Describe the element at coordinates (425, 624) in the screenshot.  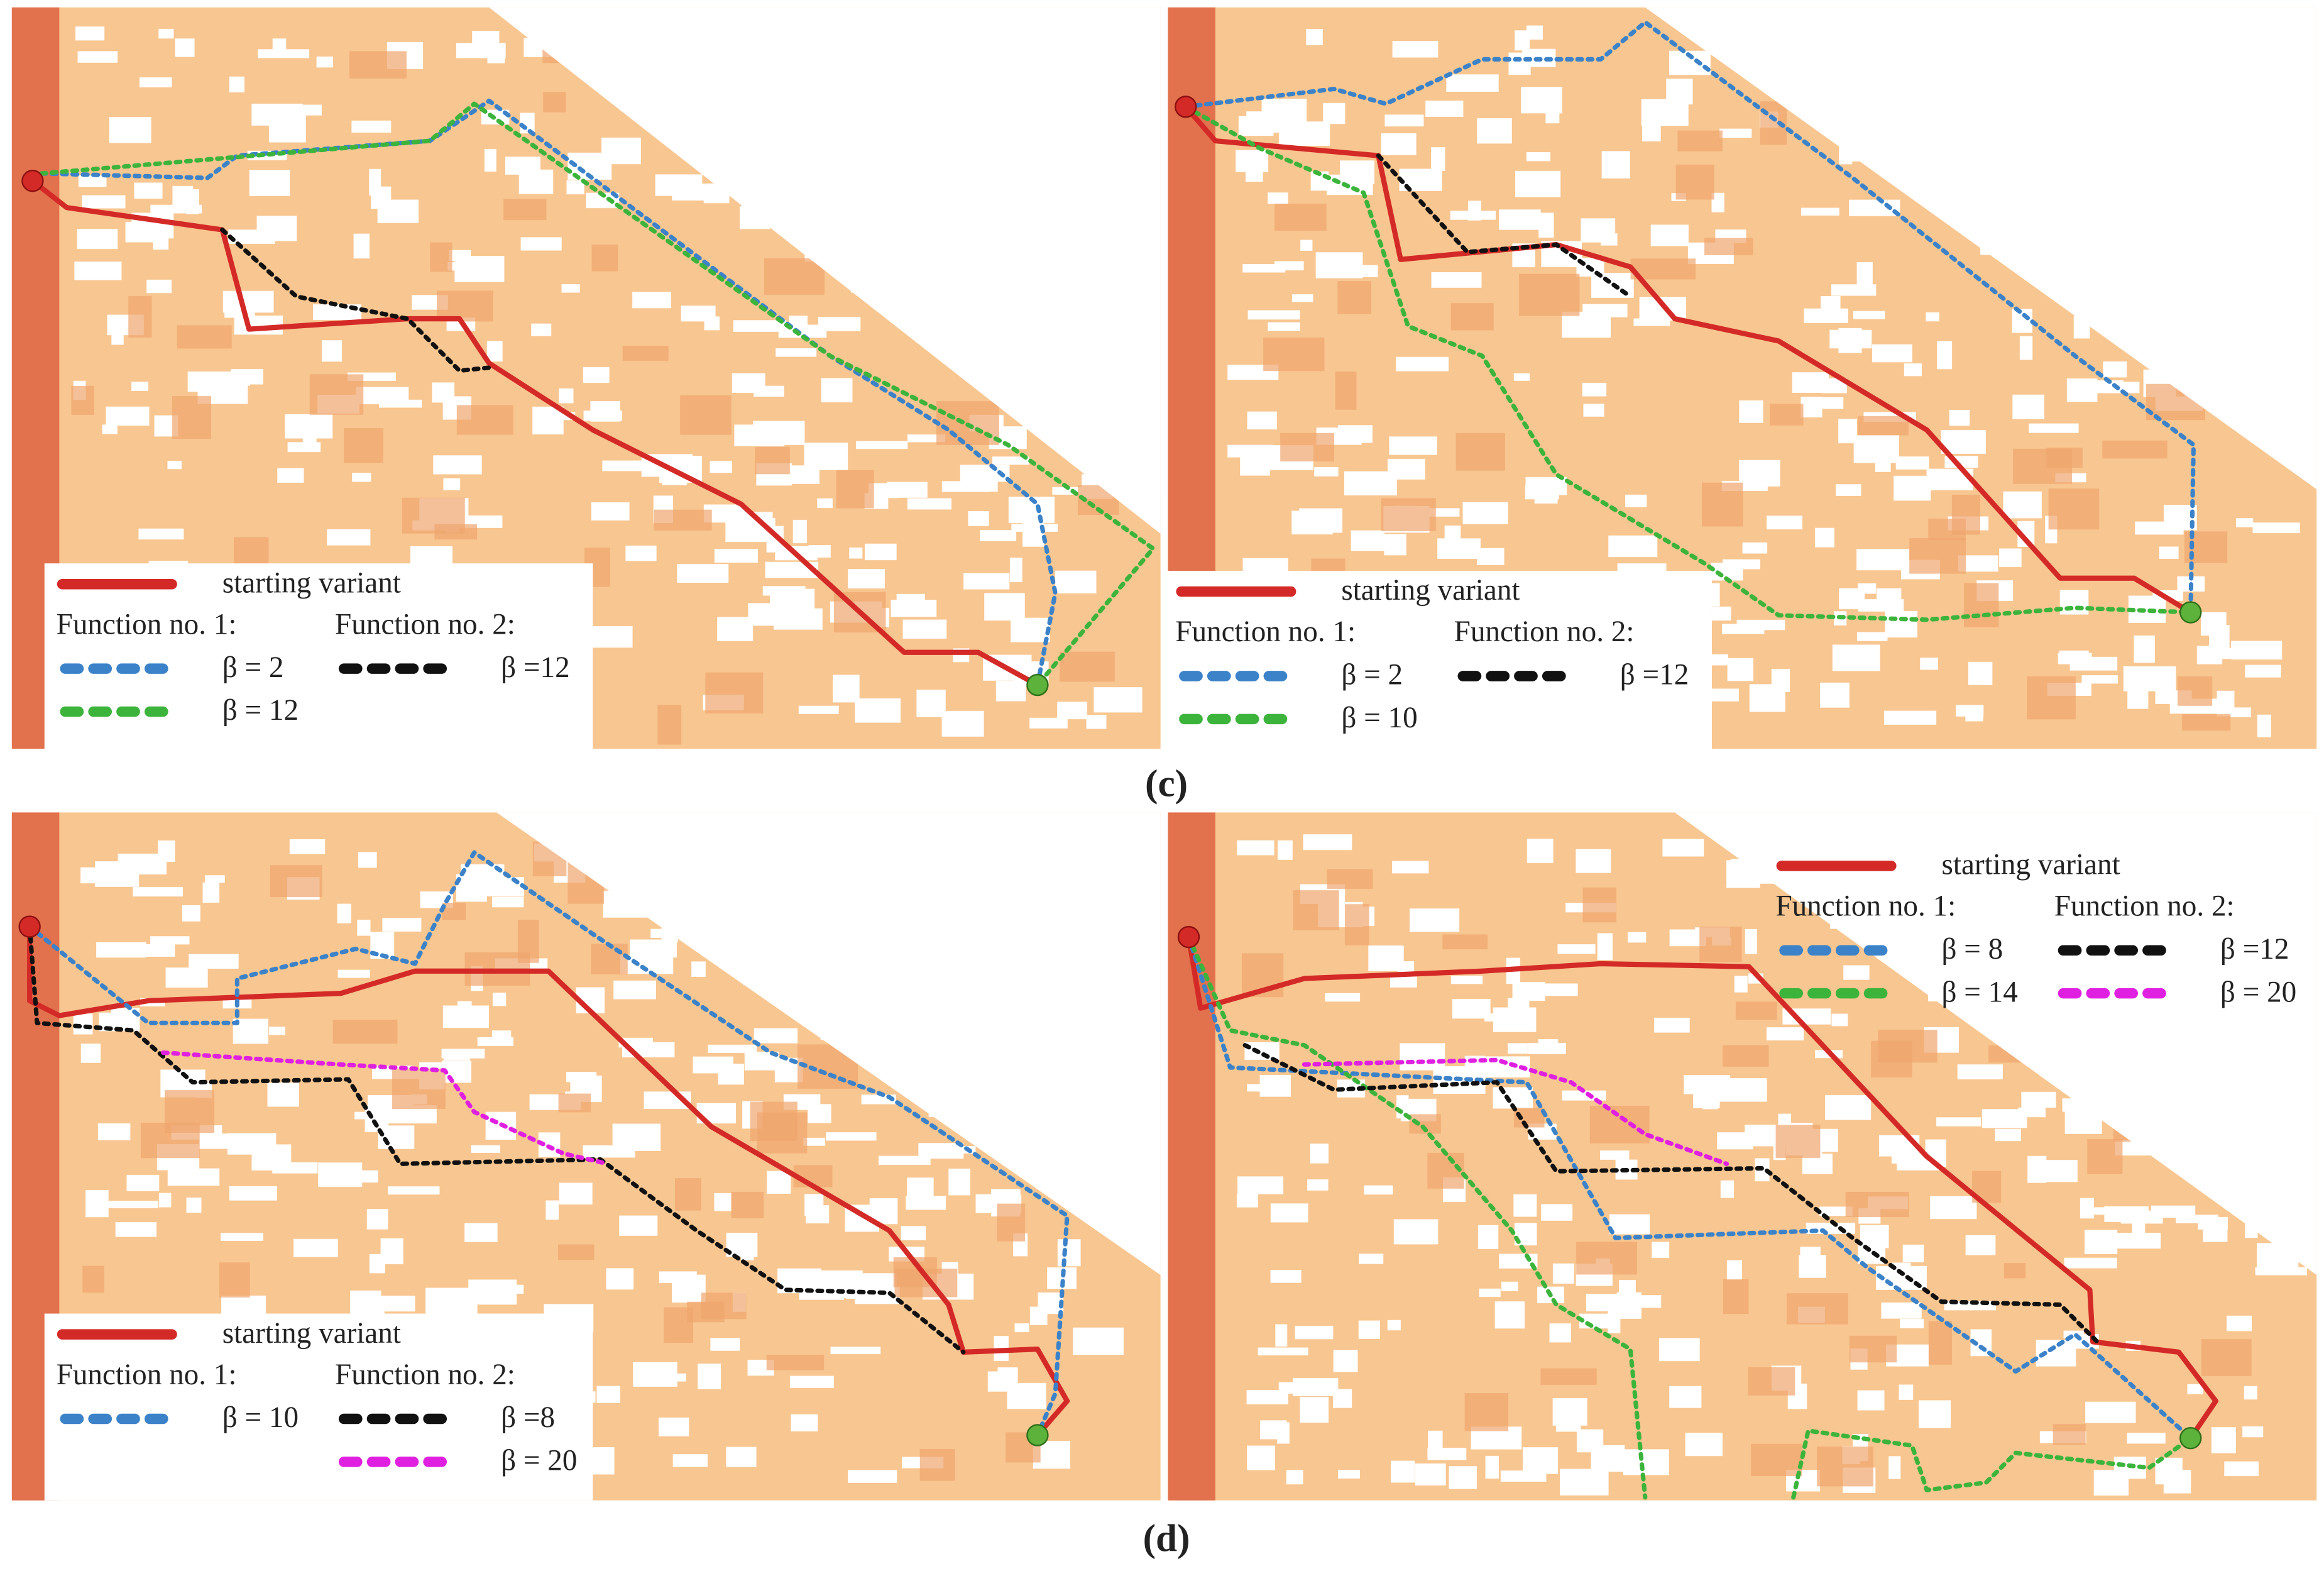
I see `legend-heading: Function no. 2:` at that location.